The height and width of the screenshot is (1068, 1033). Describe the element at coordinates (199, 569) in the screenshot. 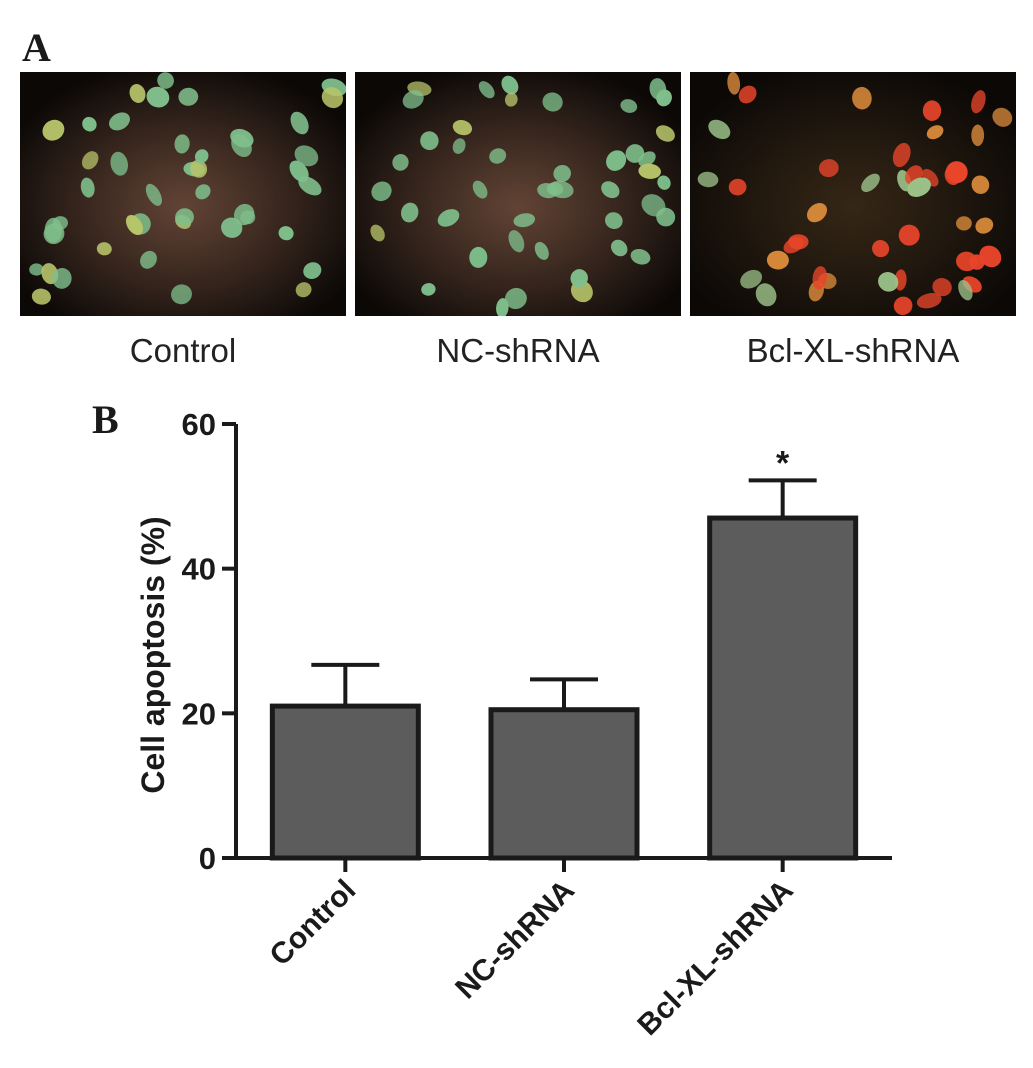

I see `y-tick-label: 40` at that location.